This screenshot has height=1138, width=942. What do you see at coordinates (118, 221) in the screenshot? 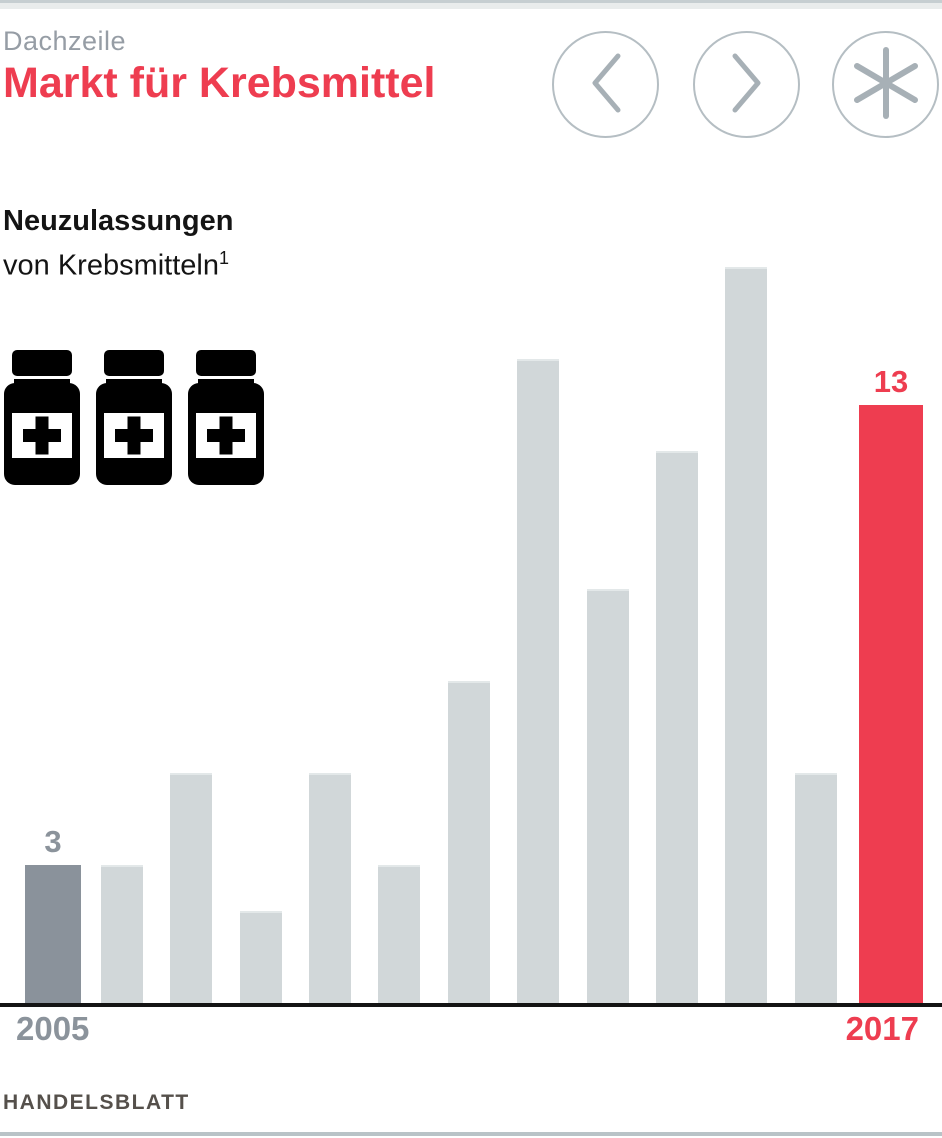
I see `chart-heading-bold: Neuzulassungen` at bounding box center [118, 221].